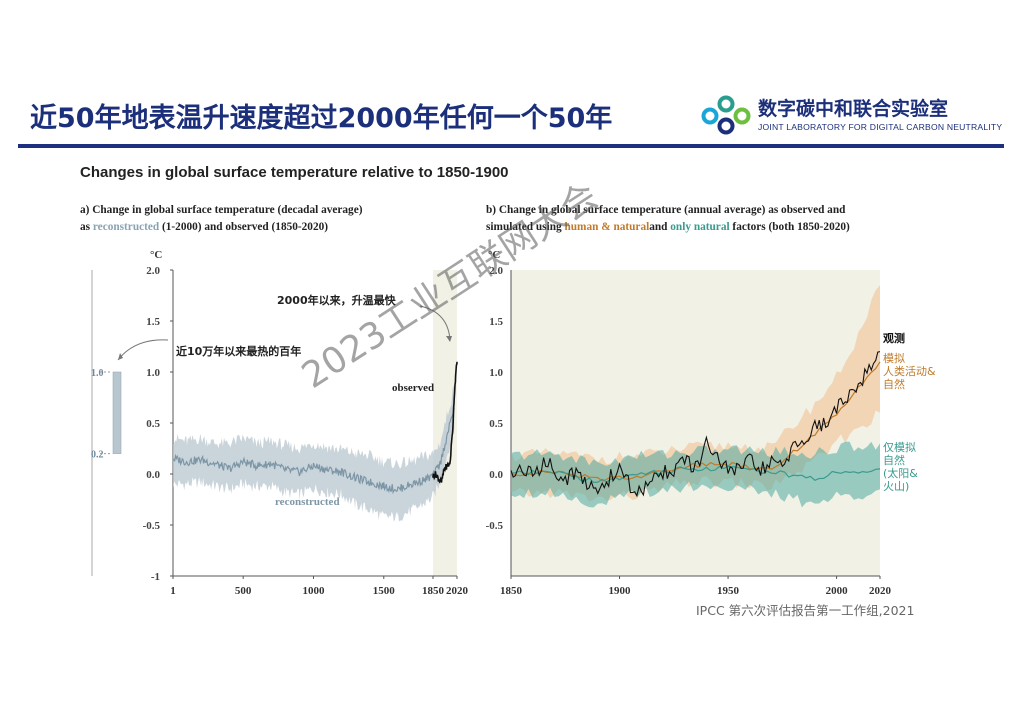 This screenshot has width=1024, height=724. Describe the element at coordinates (511, 146) in the screenshot. I see `title-divider` at that location.